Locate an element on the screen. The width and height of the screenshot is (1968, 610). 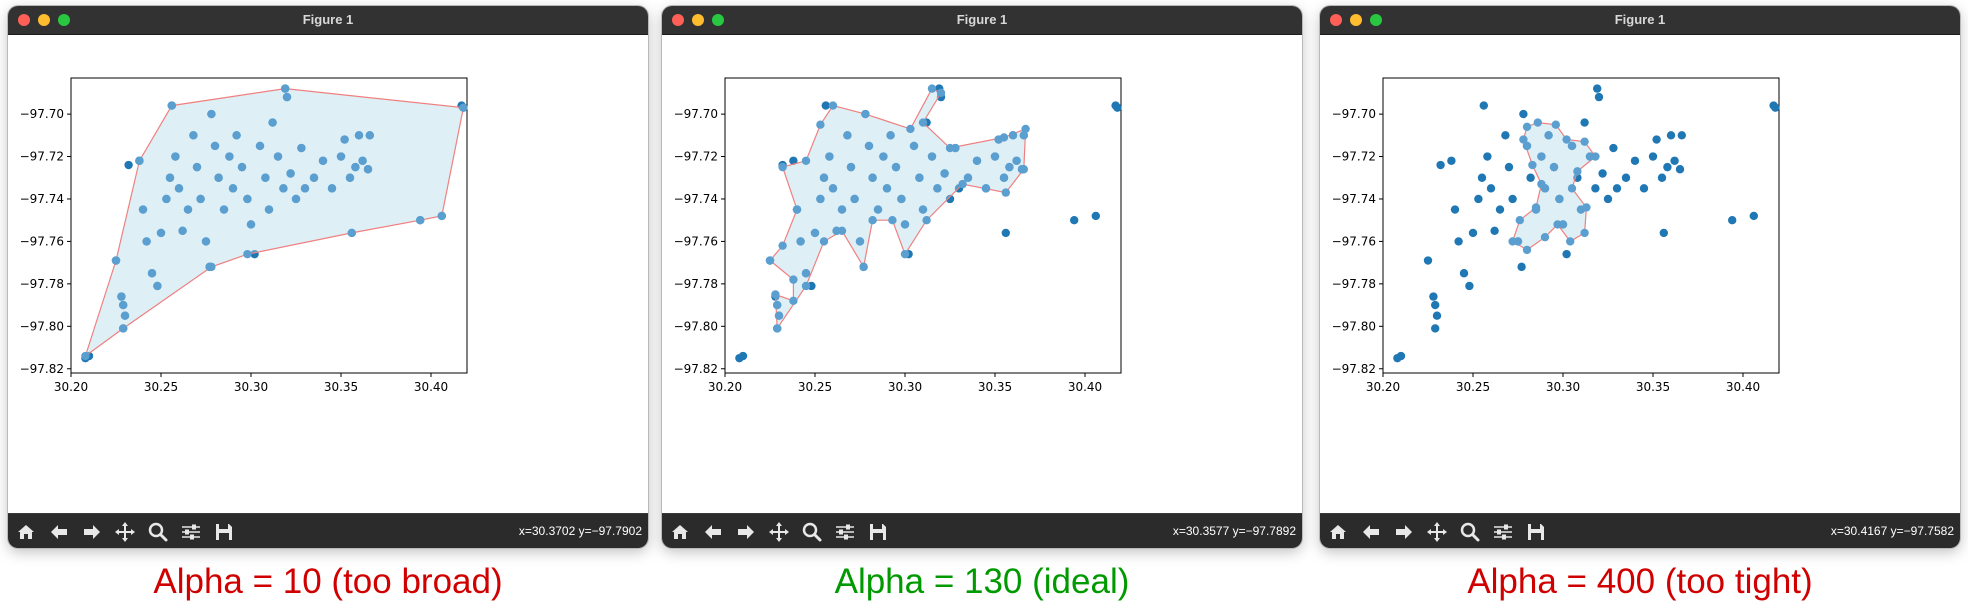
y-tick-label: −97.74 is located at coordinates (696, 199).